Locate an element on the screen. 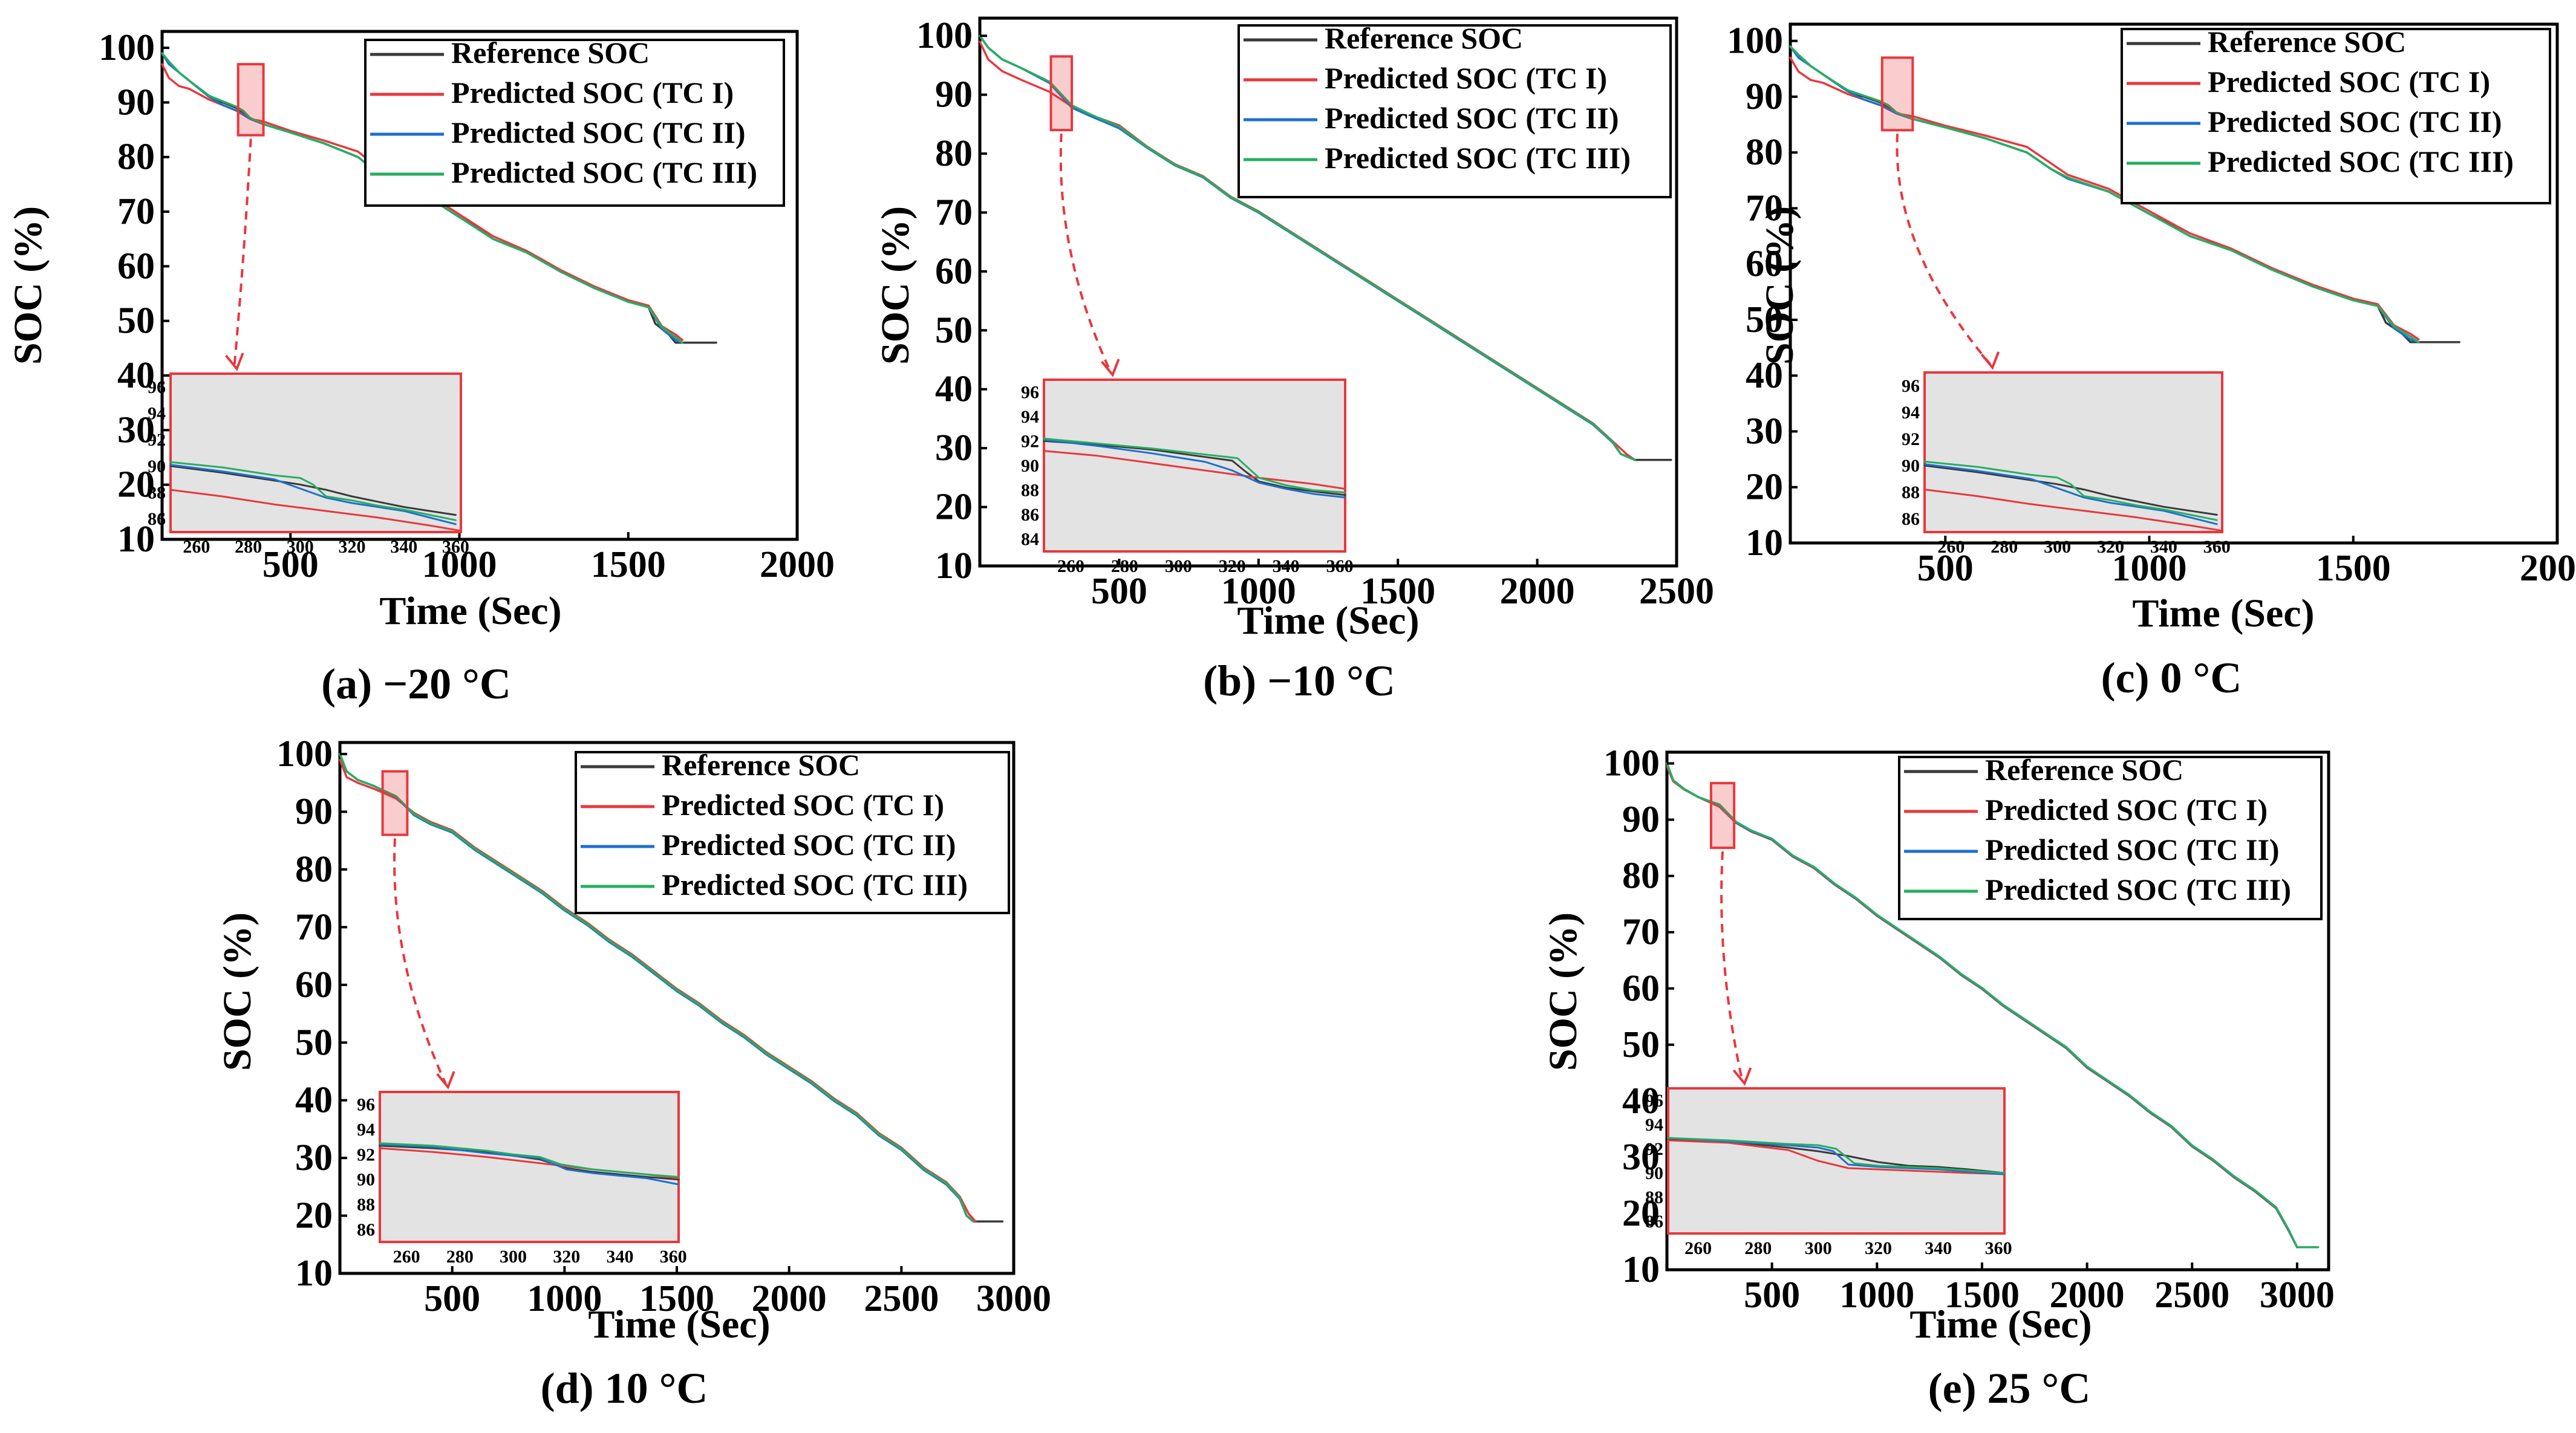  x-tick-label: 3000 is located at coordinates (2297, 1295).